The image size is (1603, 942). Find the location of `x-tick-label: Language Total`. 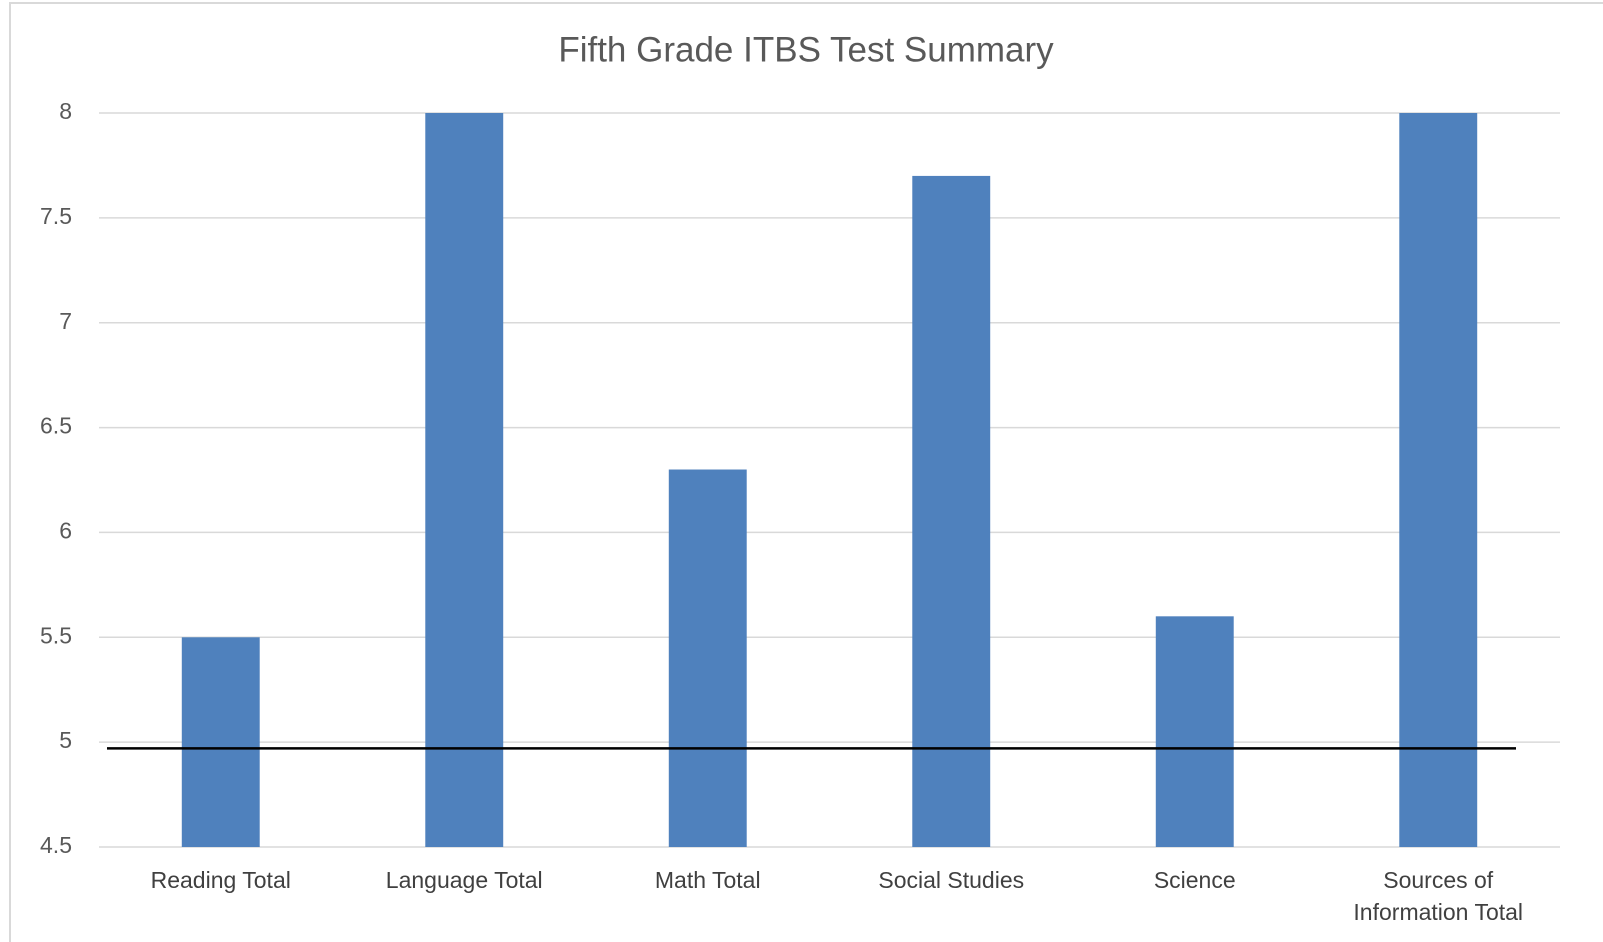

x-tick-label: Language Total is located at coordinates (464, 880).